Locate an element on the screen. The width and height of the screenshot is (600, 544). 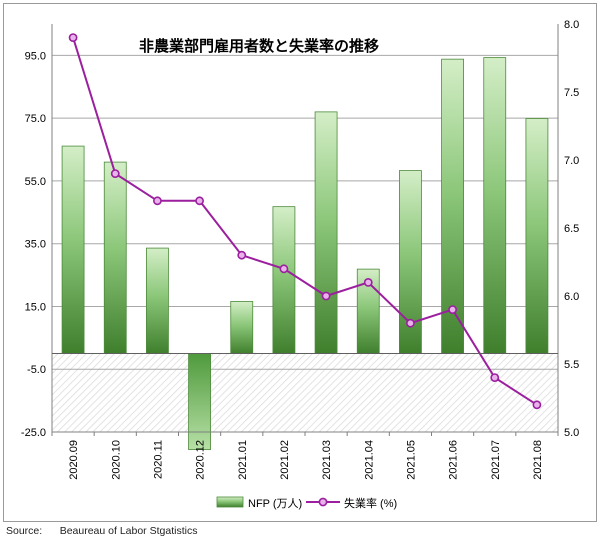
x-tick-label: 2020.11 is located at coordinates (158, 459).